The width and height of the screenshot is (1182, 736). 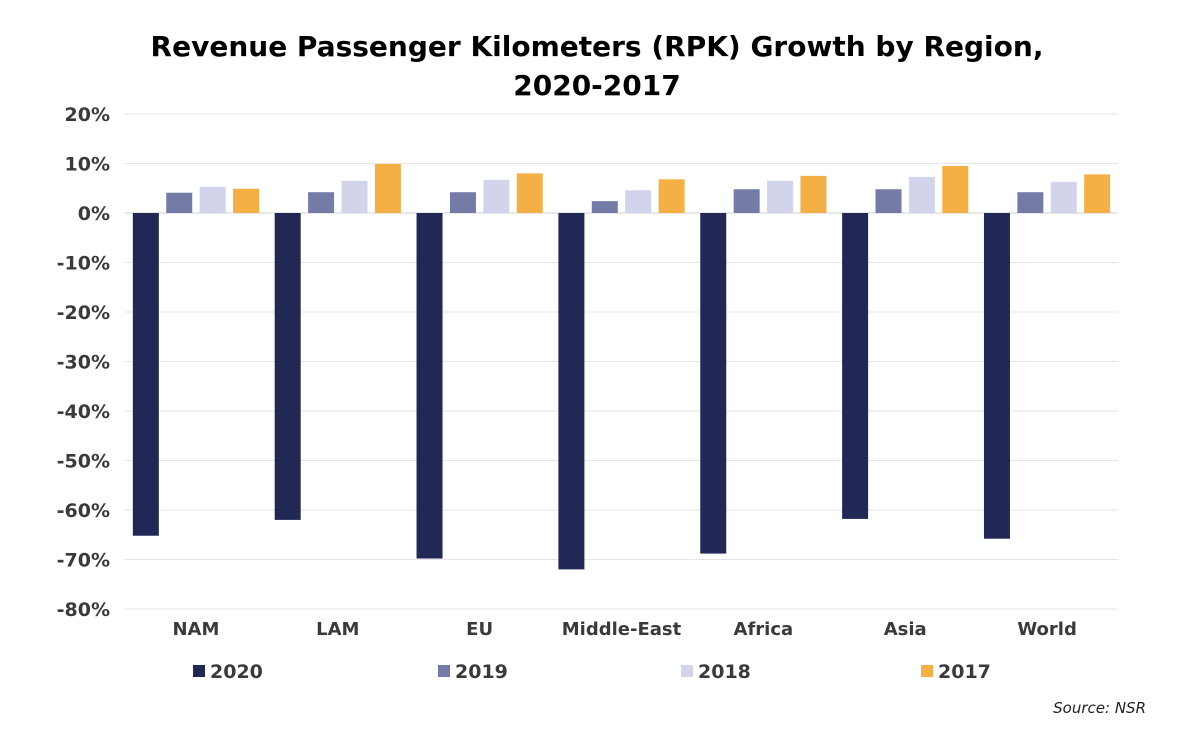 I want to click on y-axis-tick-labels: 20% 10% 0% -10% -20% -30% -40% -50% -60% -70% -80%, so click(x=83, y=362).